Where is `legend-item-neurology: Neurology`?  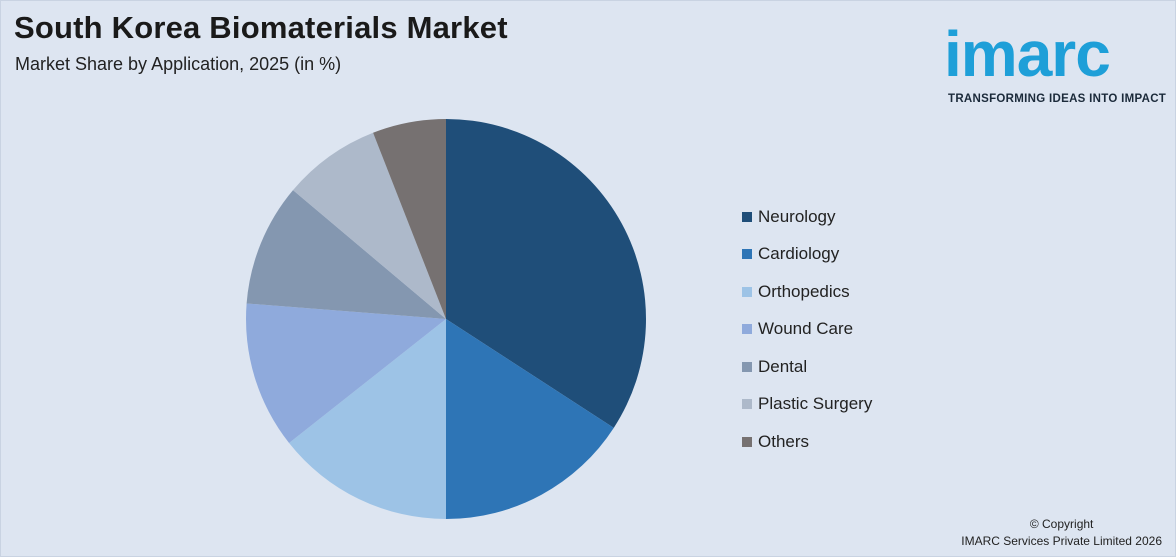 legend-item-neurology: Neurology is located at coordinates (807, 217).